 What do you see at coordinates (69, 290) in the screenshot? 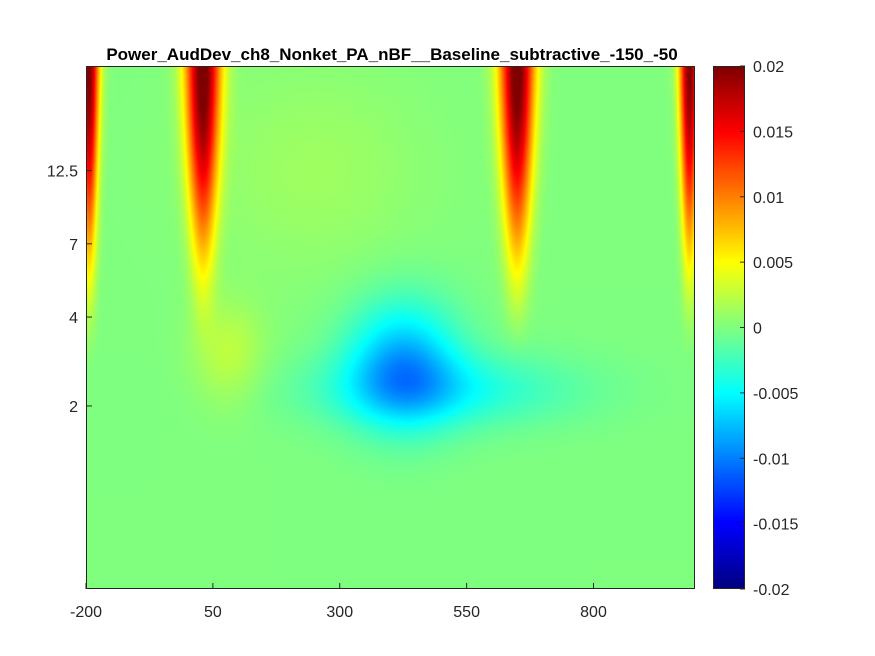
I see `y-axis: 12.5 7 4 2` at bounding box center [69, 290].